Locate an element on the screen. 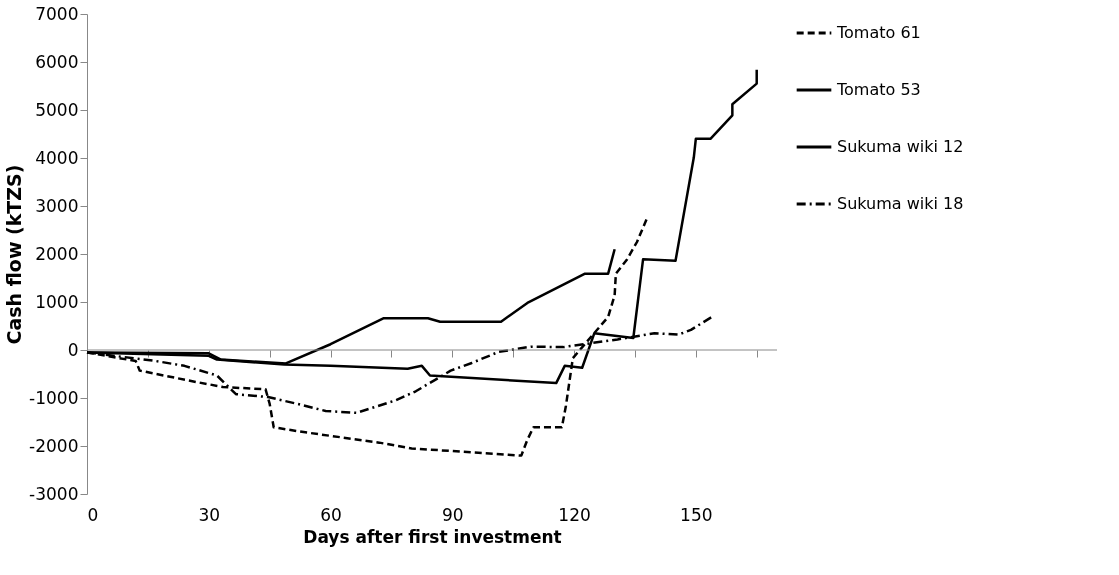 Image resolution: width=1119 pixels, height=575 pixels. y-tick-label: -3000 is located at coordinates (54, 493).